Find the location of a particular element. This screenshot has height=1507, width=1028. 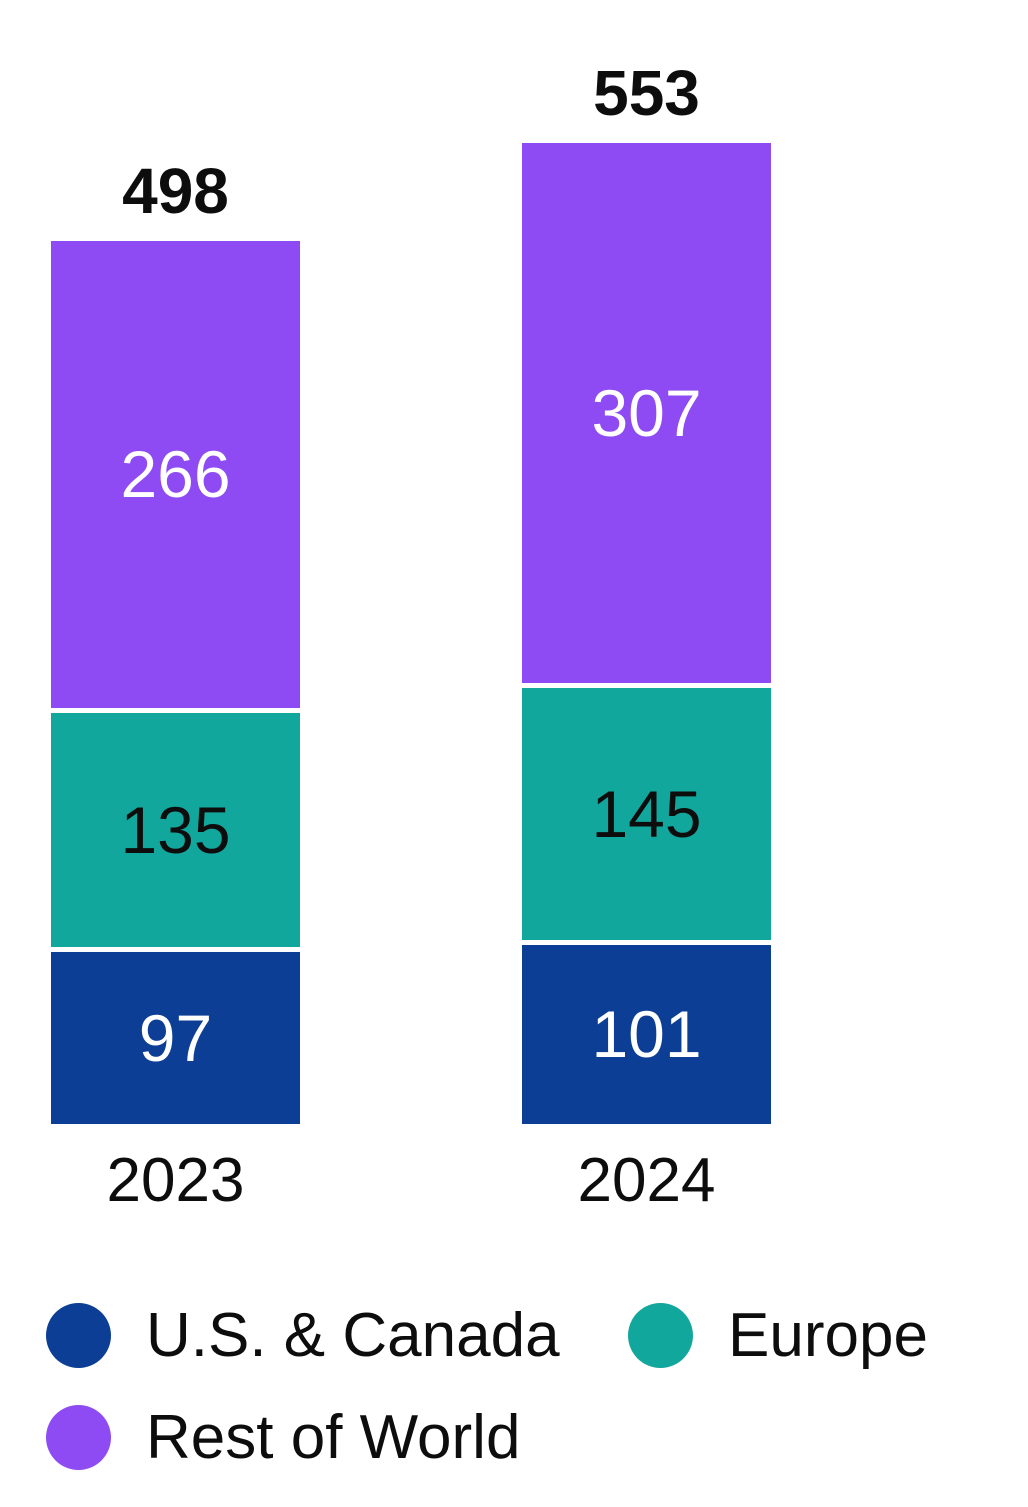

bar-segment-u-s-canada: 97 is located at coordinates (175, 1038).